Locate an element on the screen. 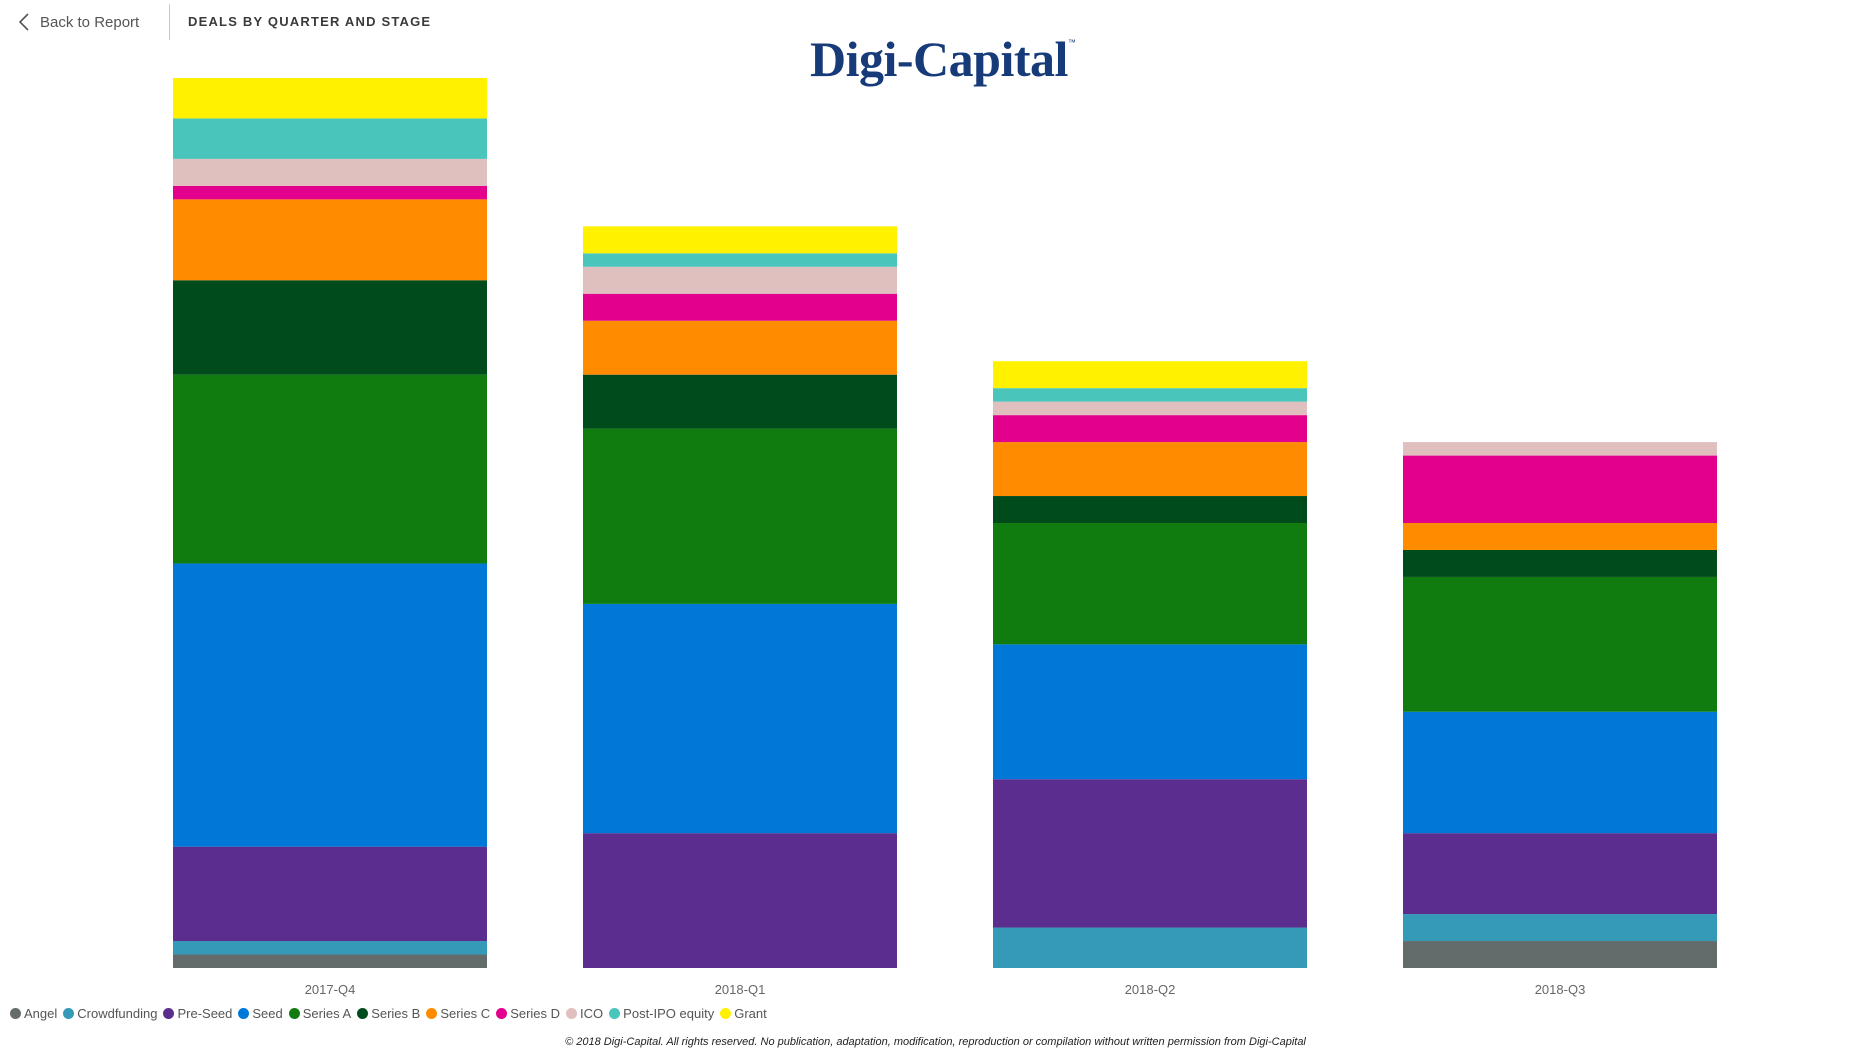 This screenshot has height=1051, width=1871. bar-segment-2017-q4-angel is located at coordinates (330, 961).